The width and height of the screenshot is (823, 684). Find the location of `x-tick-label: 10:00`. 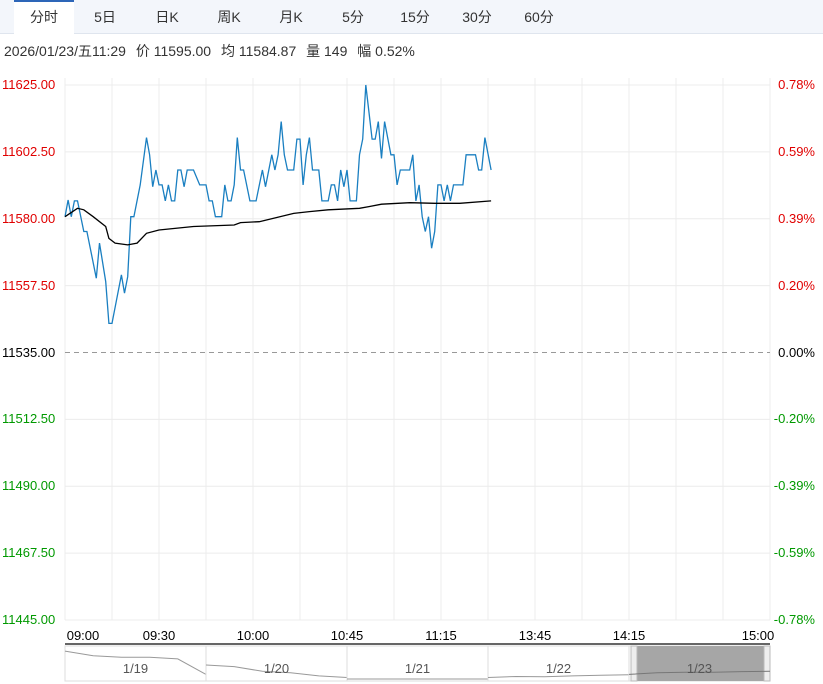

x-tick-label: 10:00 is located at coordinates (253, 635).